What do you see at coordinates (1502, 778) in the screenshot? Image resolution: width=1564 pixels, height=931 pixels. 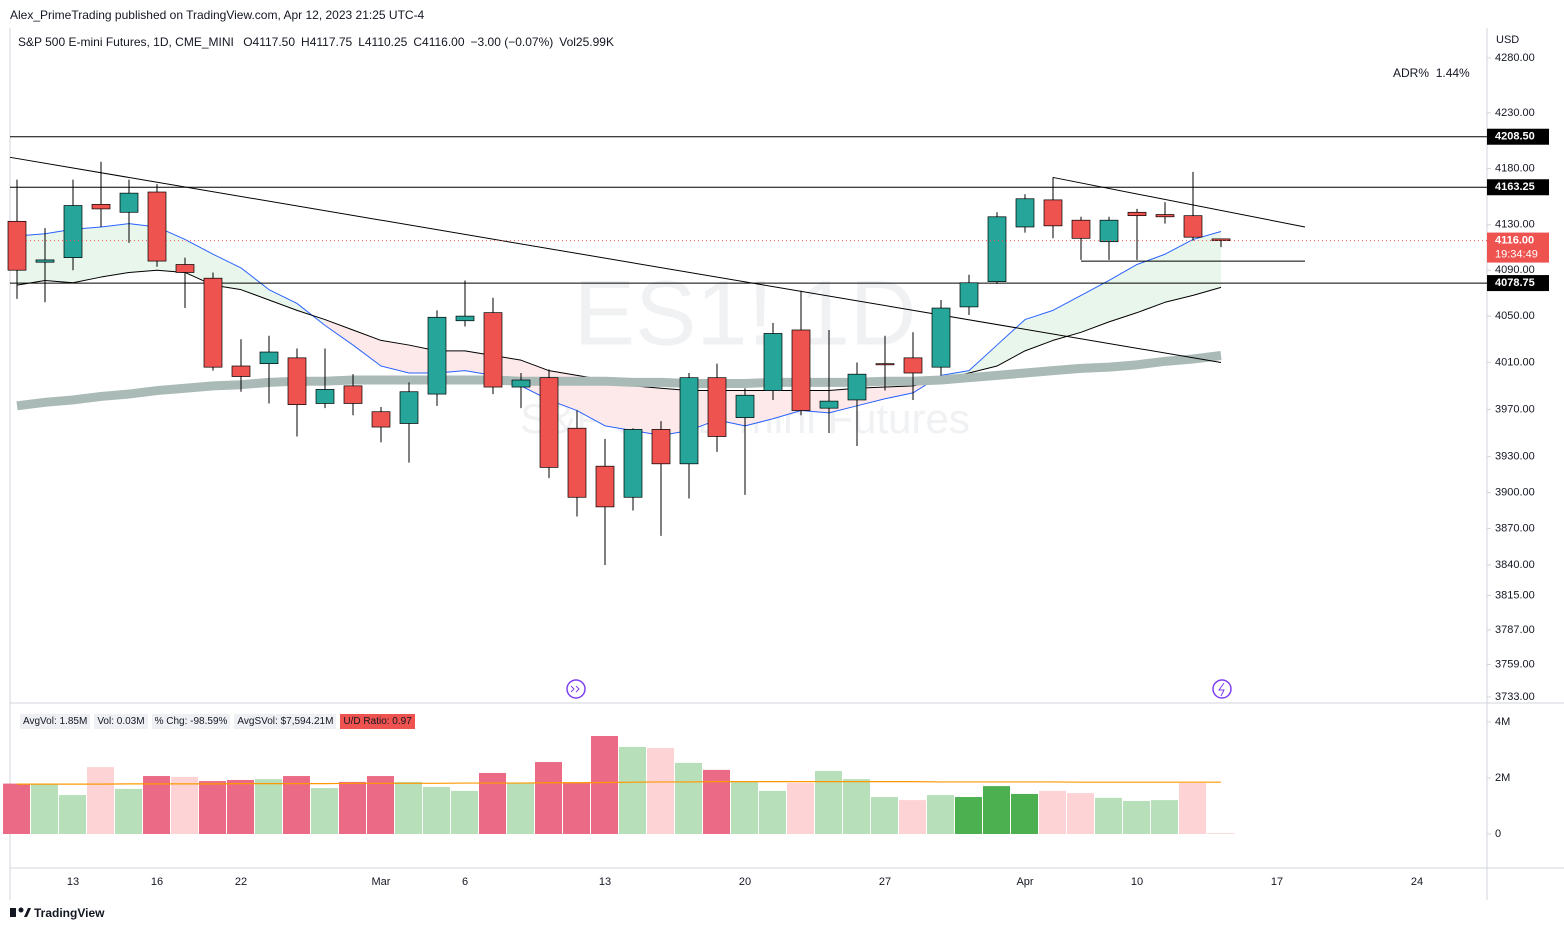 I see `y-tick-label: 2M` at bounding box center [1502, 778].